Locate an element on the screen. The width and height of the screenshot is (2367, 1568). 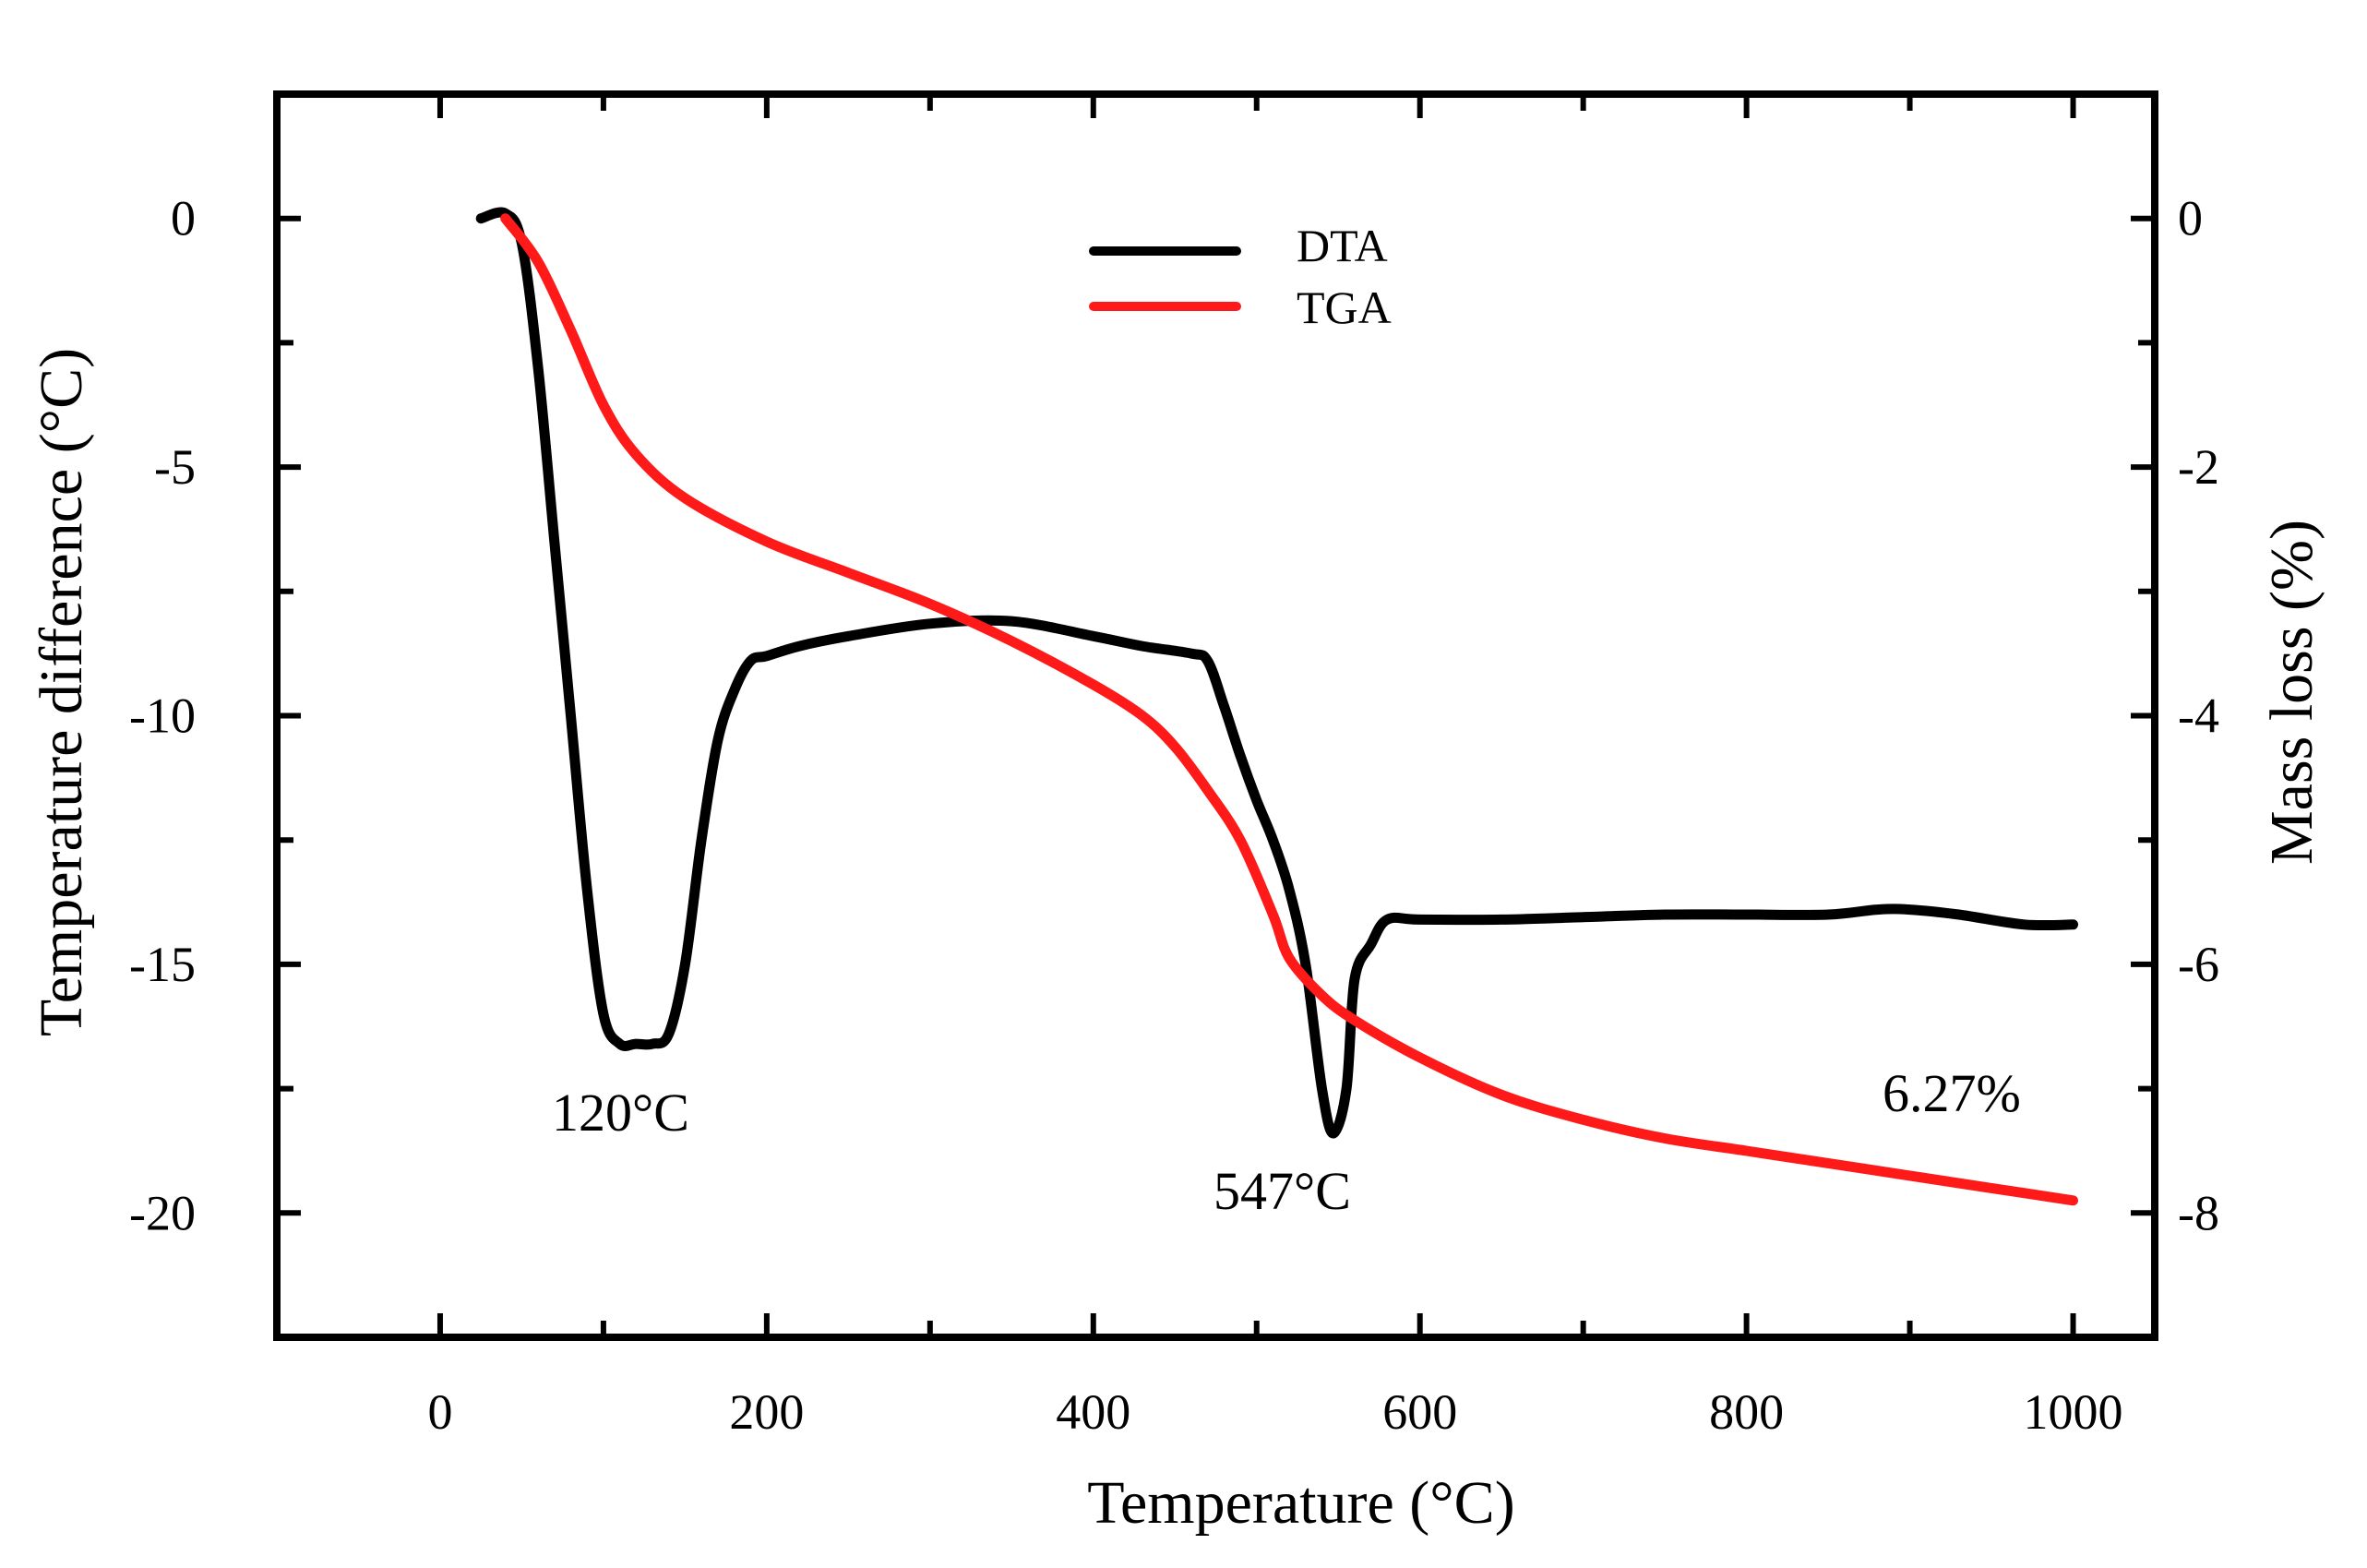
y-left-tick-label: 0 is located at coordinates (183, 219).